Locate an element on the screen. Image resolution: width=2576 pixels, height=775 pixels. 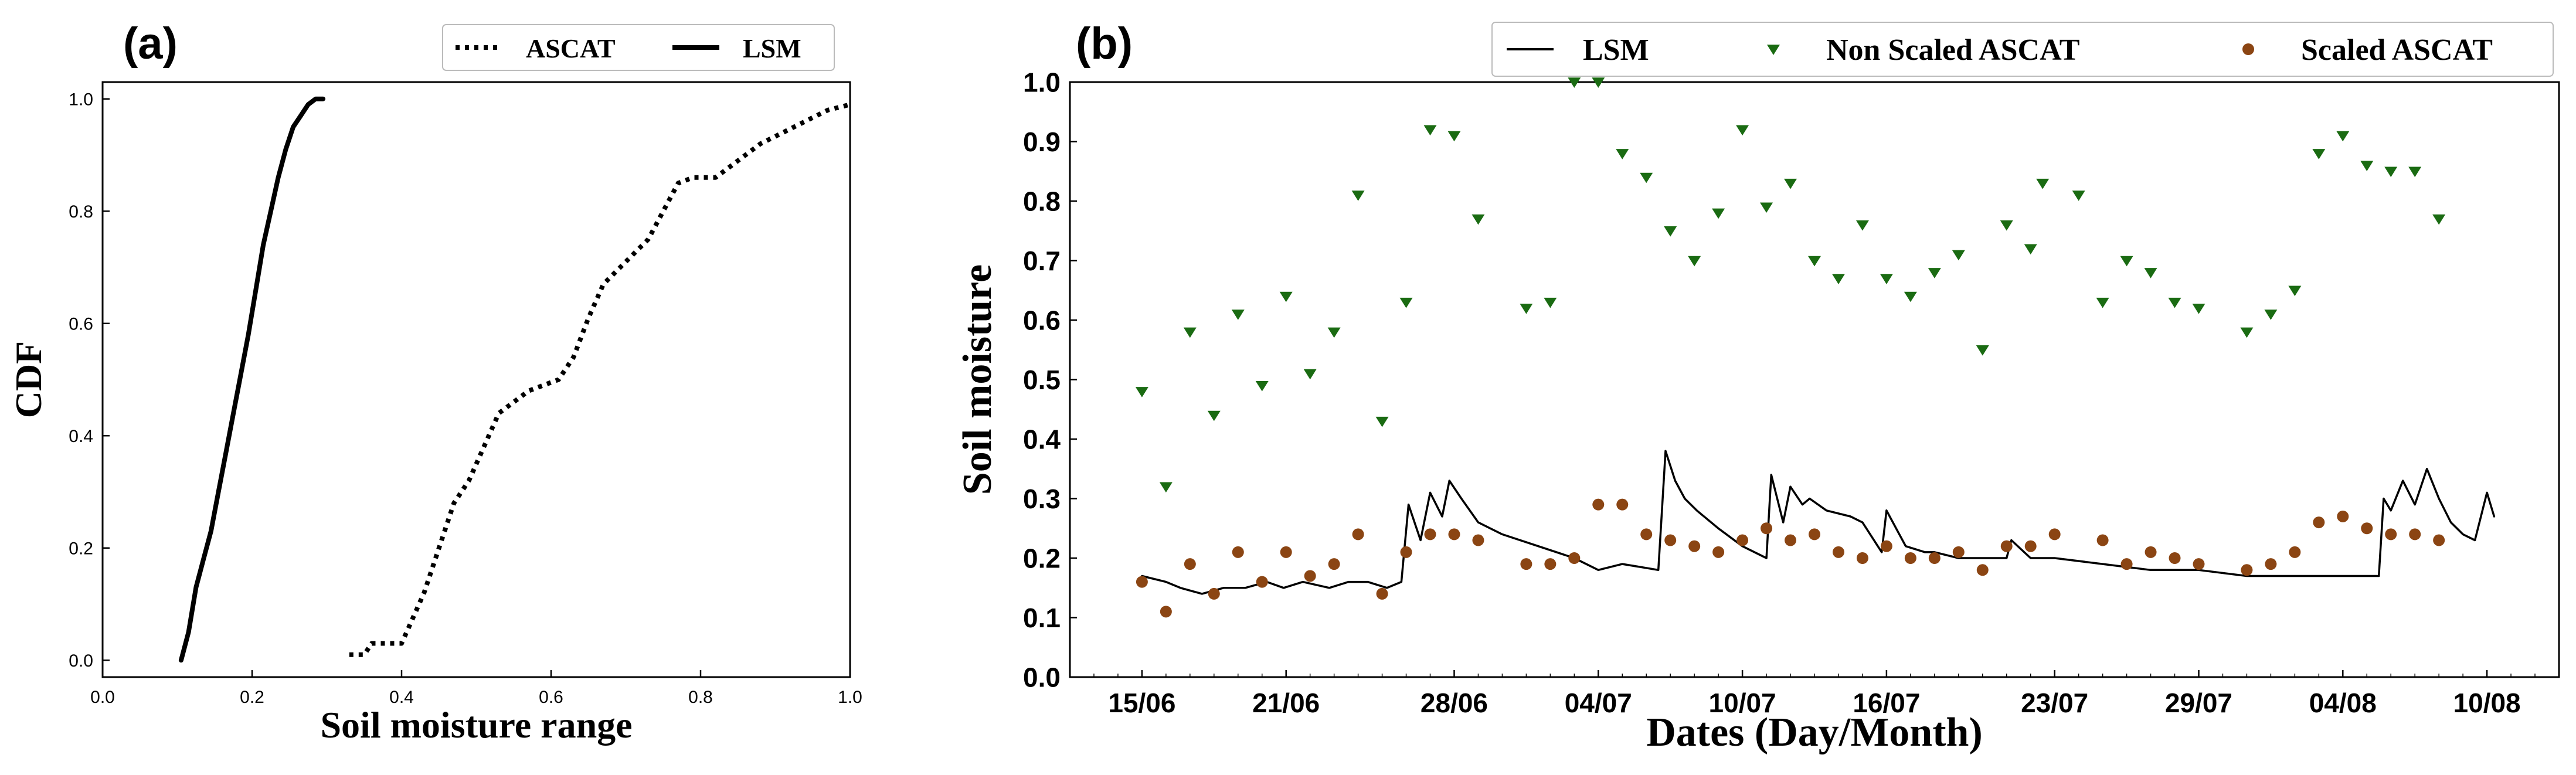
panel-b-x-tick-label: 04/08 is located at coordinates (2343, 703).